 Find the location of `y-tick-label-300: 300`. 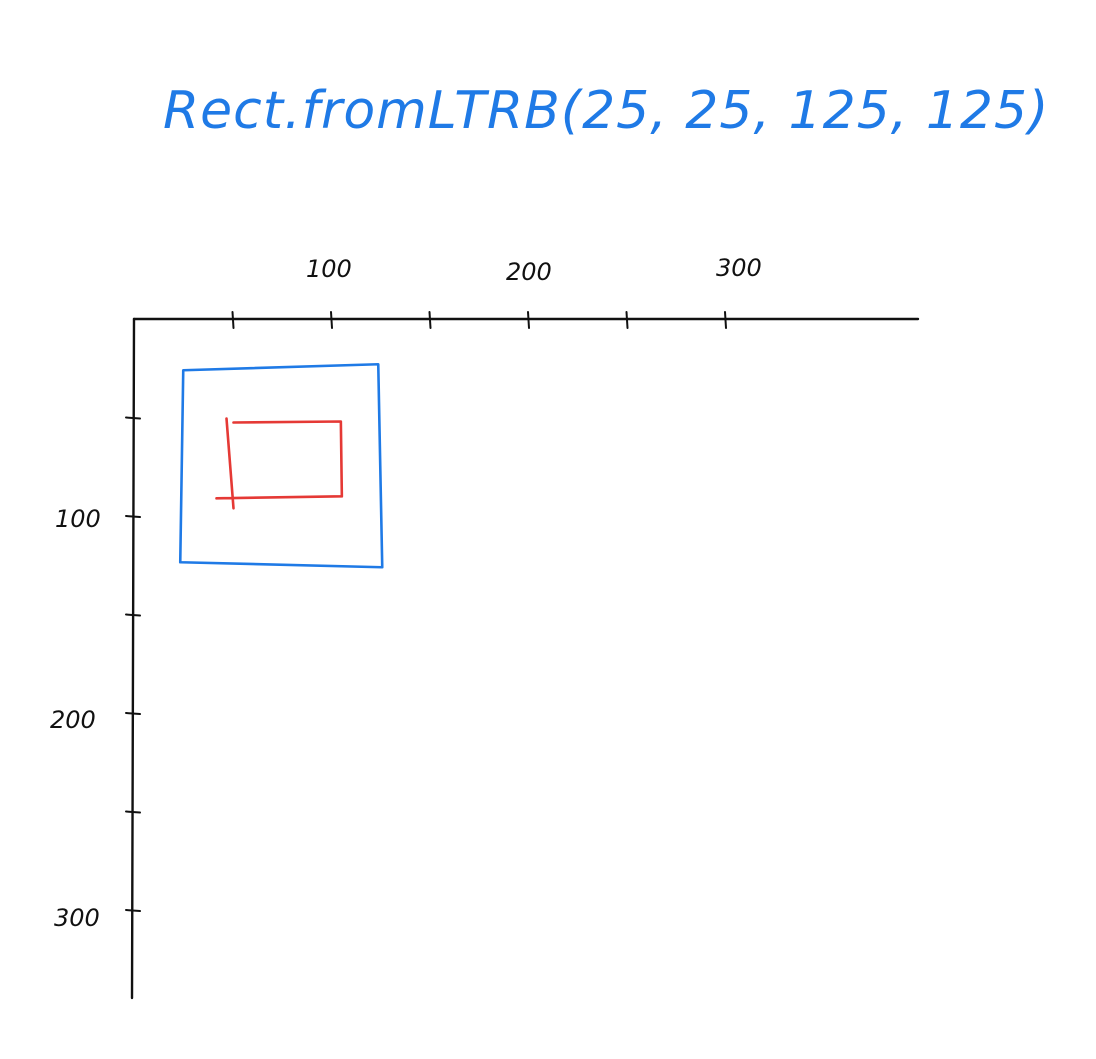

y-tick-label-300: 300 is located at coordinates (77, 918).